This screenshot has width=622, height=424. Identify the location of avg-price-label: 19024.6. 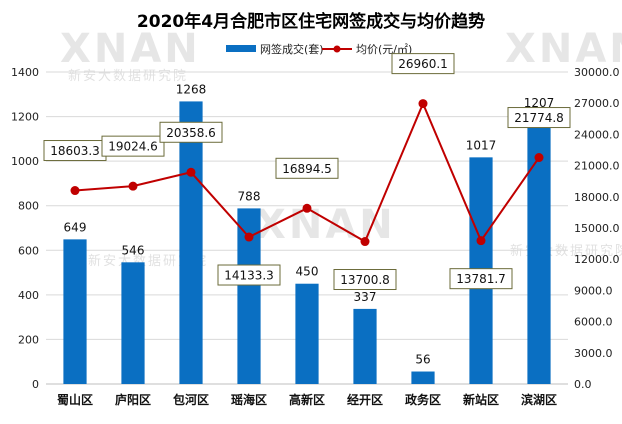
(133, 147).